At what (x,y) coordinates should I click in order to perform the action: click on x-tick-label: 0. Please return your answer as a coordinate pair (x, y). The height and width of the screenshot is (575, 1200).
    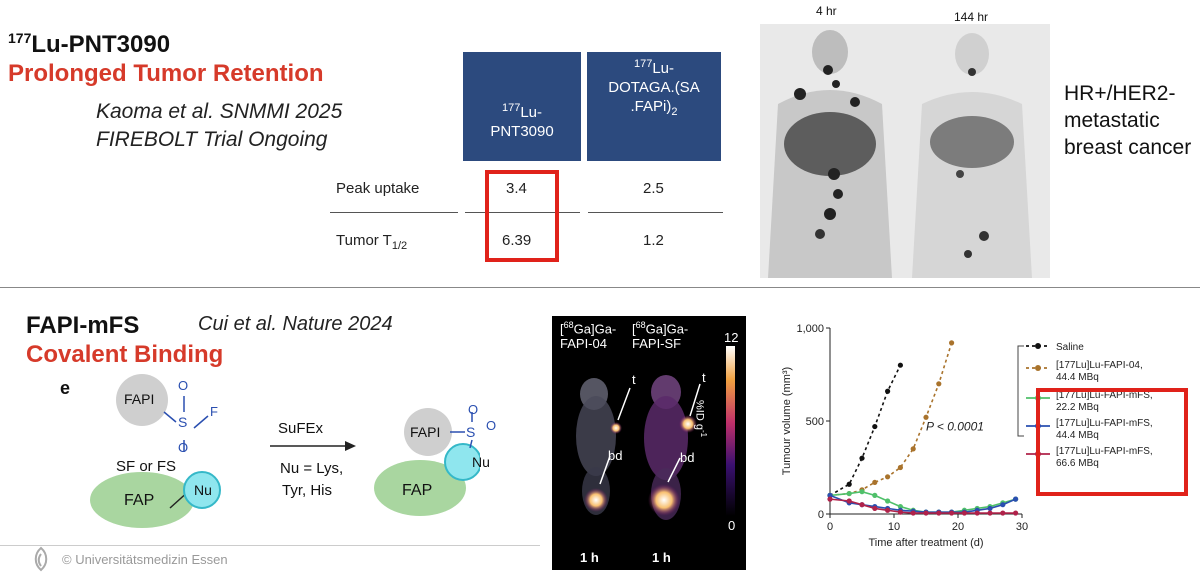
    Looking at the image, I should click on (830, 527).